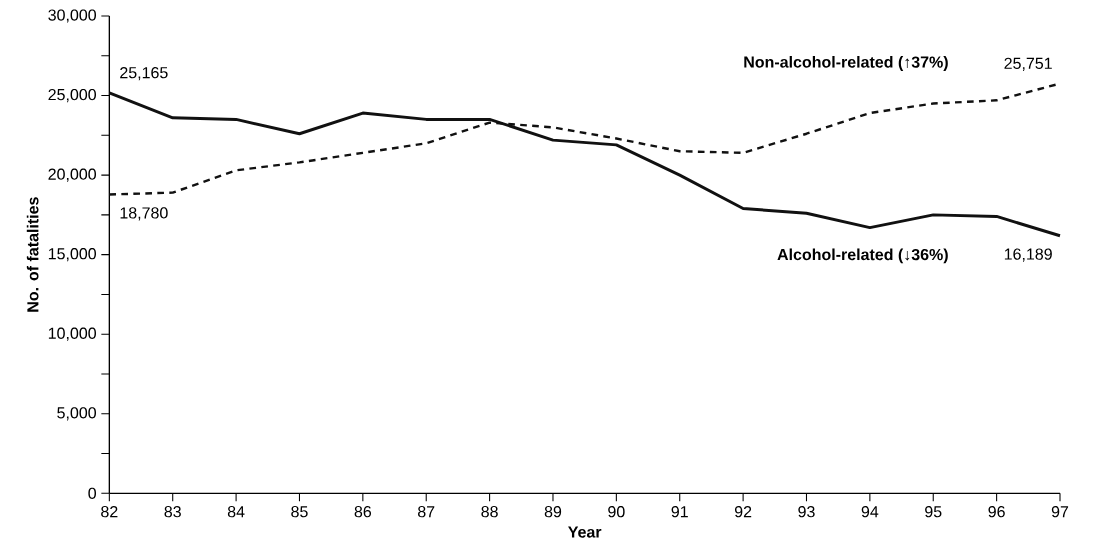 This screenshot has height=552, width=1108. What do you see at coordinates (585, 532) in the screenshot?
I see `x-axis-title: Year` at bounding box center [585, 532].